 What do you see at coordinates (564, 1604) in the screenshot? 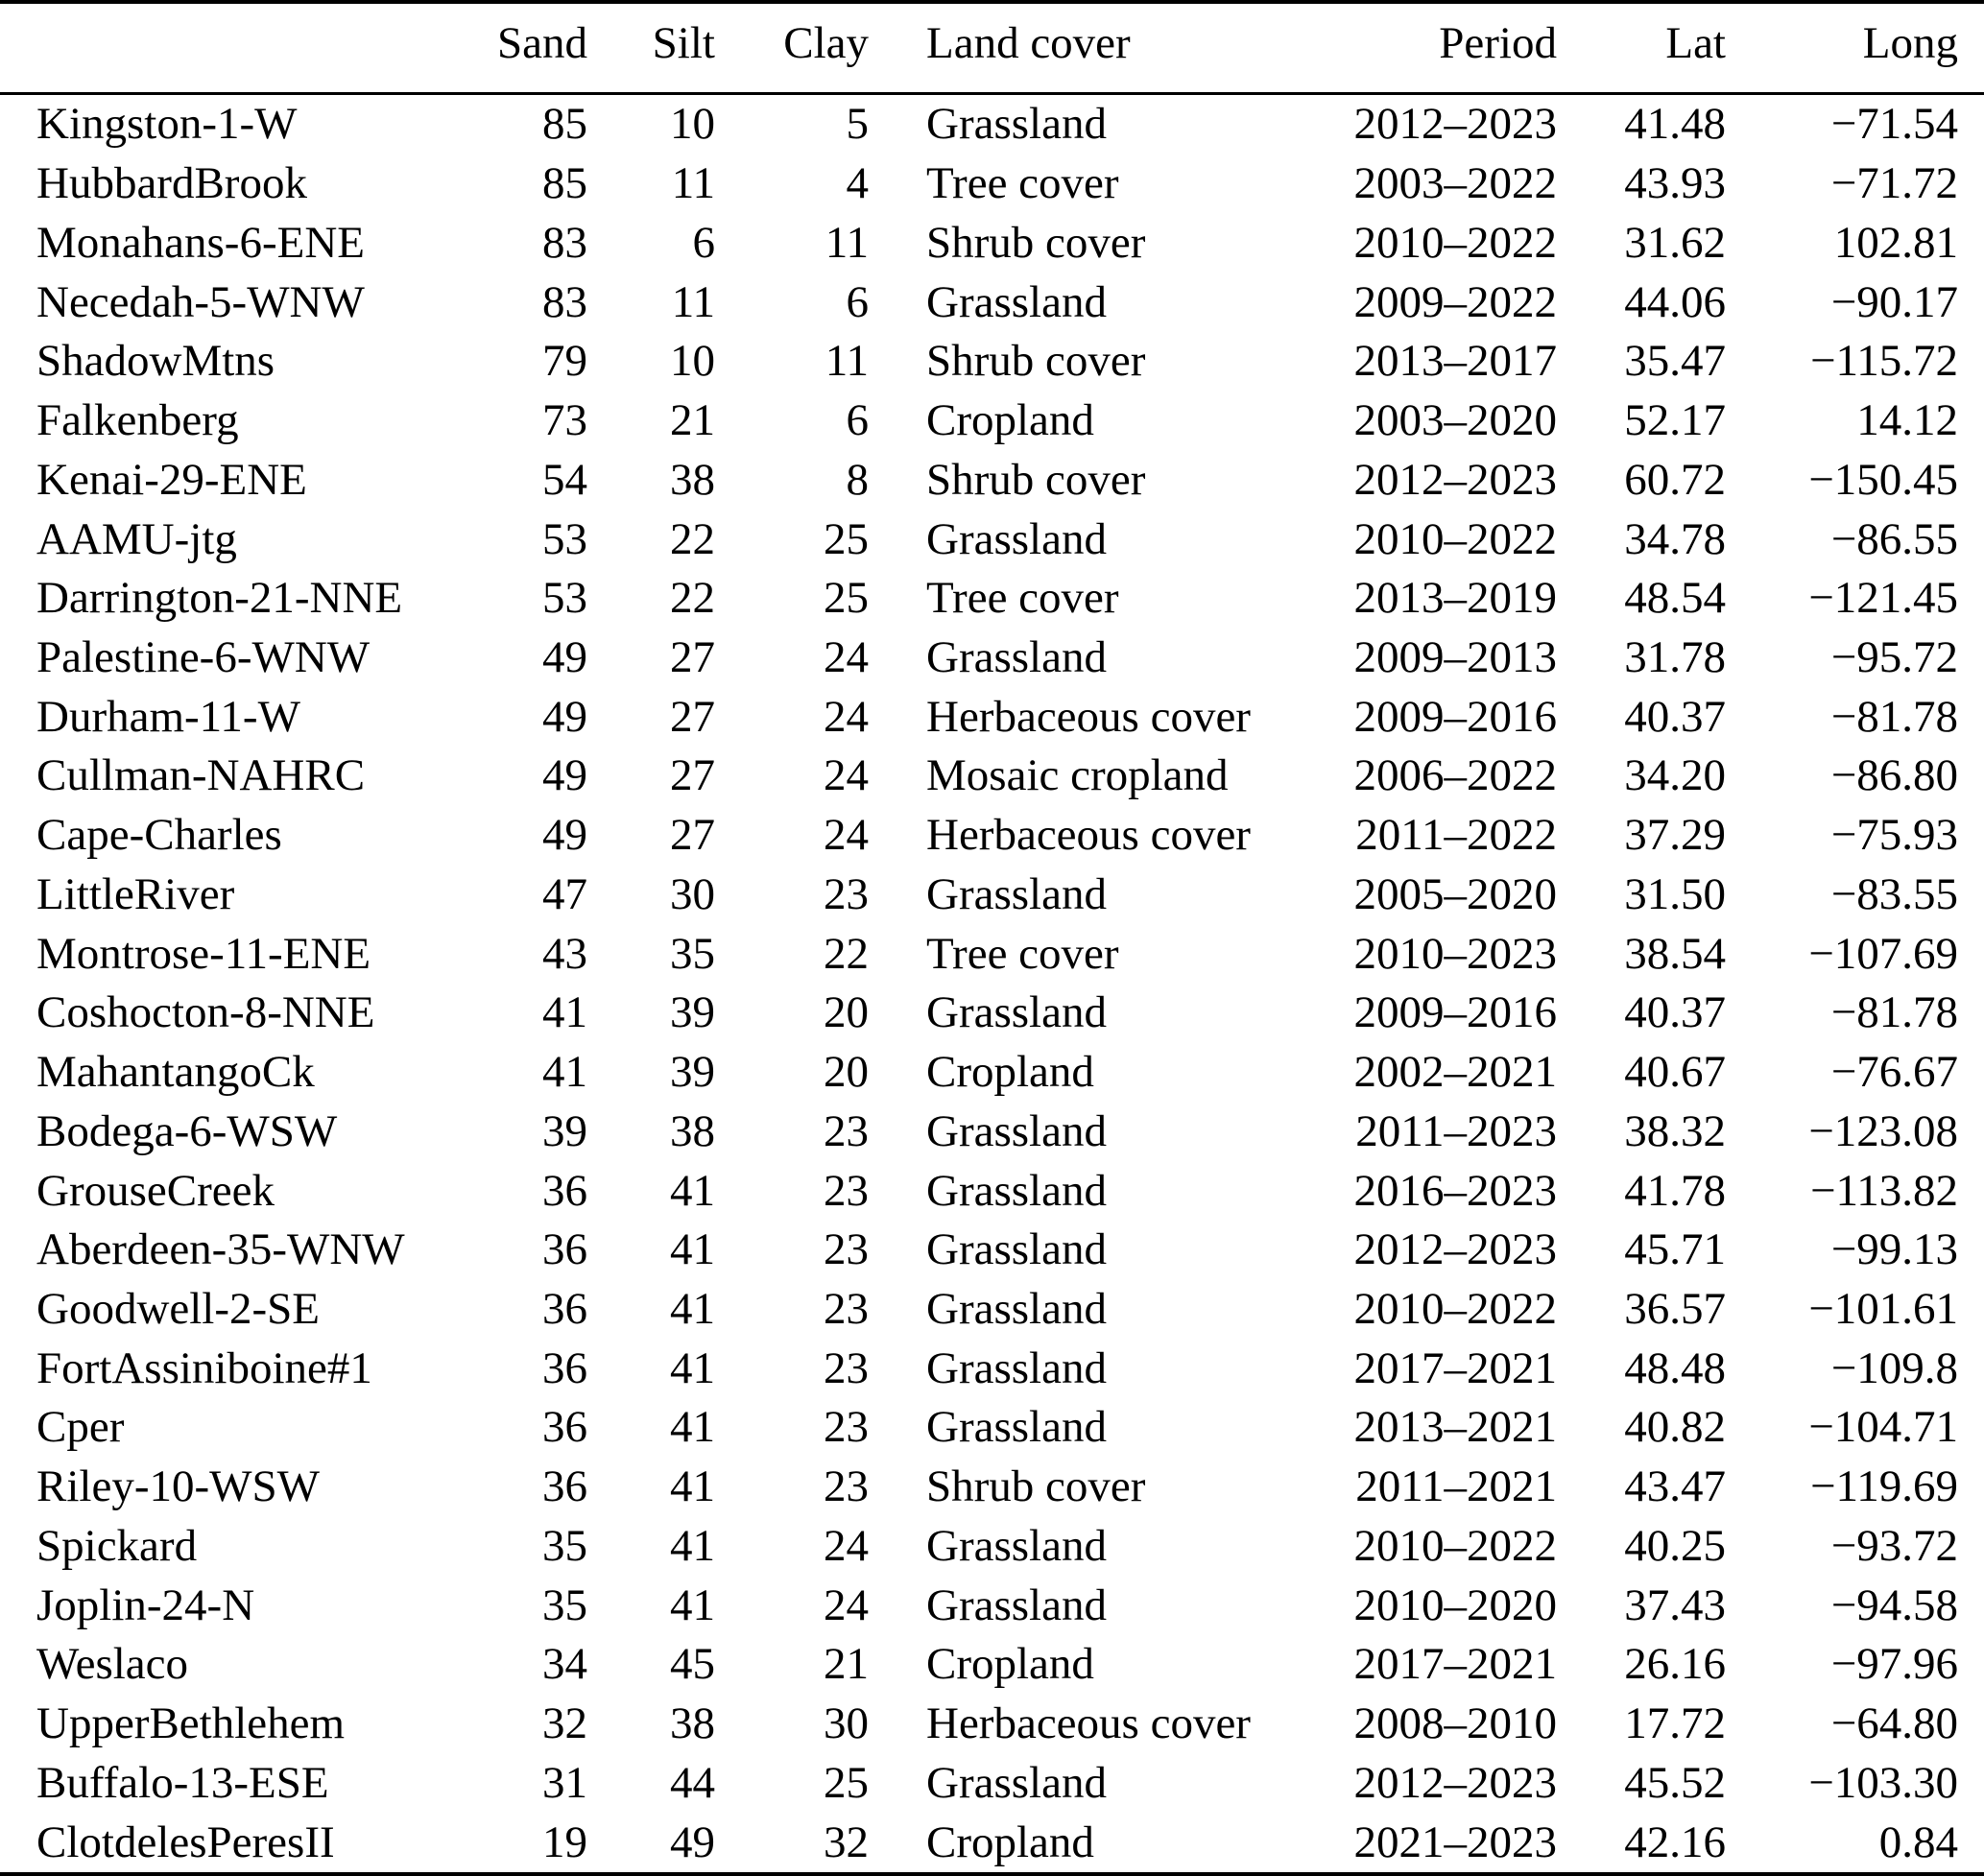
I see `cell-sand: 35` at bounding box center [564, 1604].